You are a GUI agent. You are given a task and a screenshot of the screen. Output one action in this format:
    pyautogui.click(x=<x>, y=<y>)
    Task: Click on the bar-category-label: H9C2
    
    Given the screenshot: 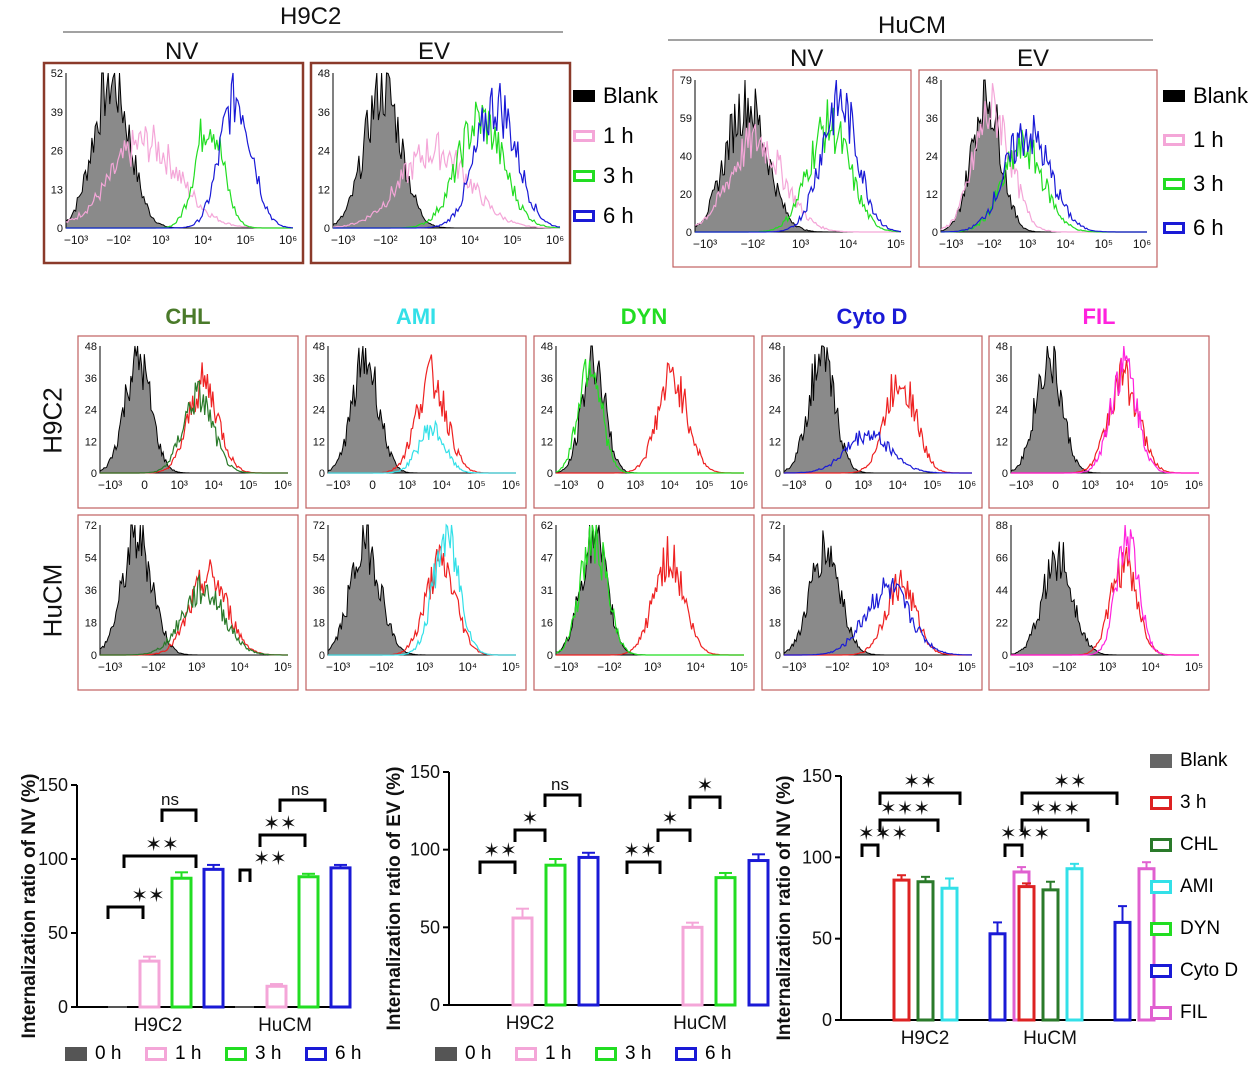 What is the action you would take?
    pyautogui.click(x=925, y=1038)
    